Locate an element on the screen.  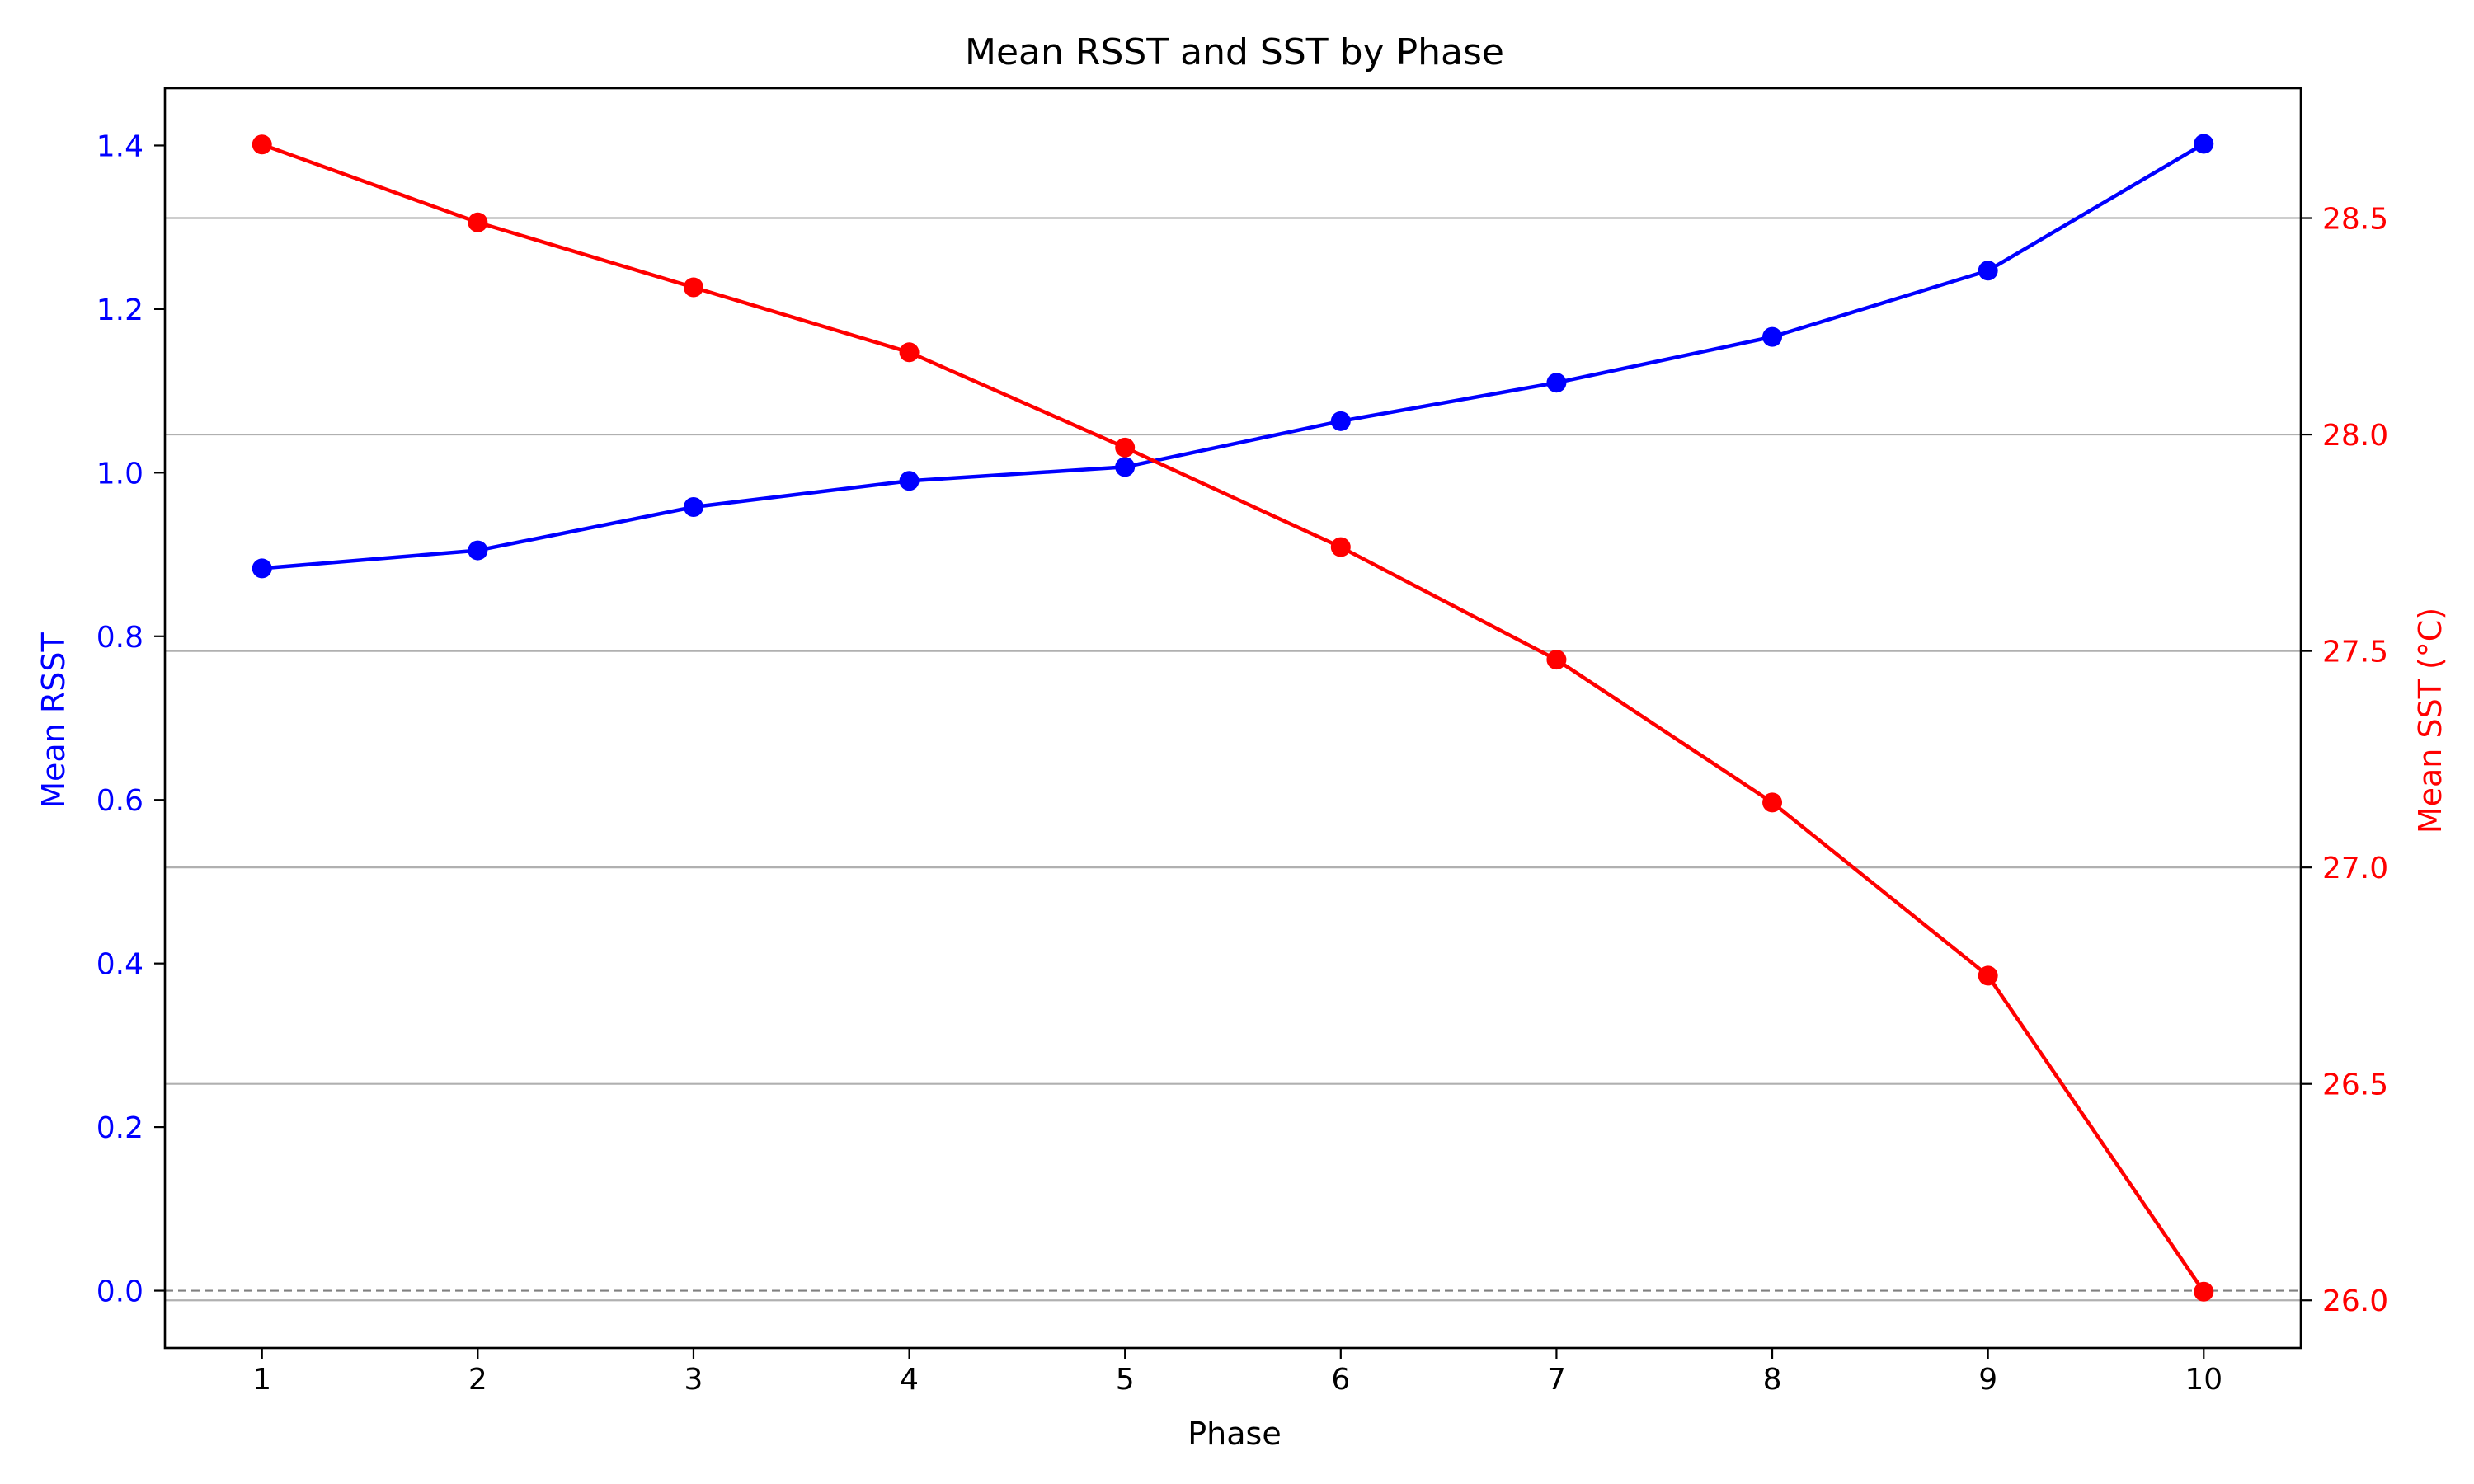
right-y-tick-label: 28.5 is located at coordinates (2355, 220).